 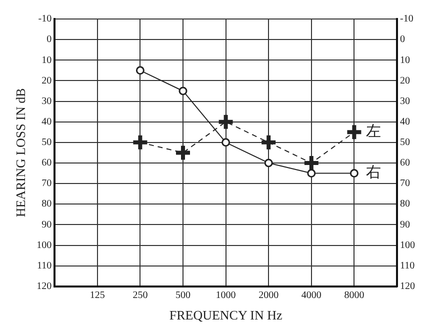 What do you see at coordinates (402, 40) in the screenshot?
I see `y2-tick-label: 0` at bounding box center [402, 40].